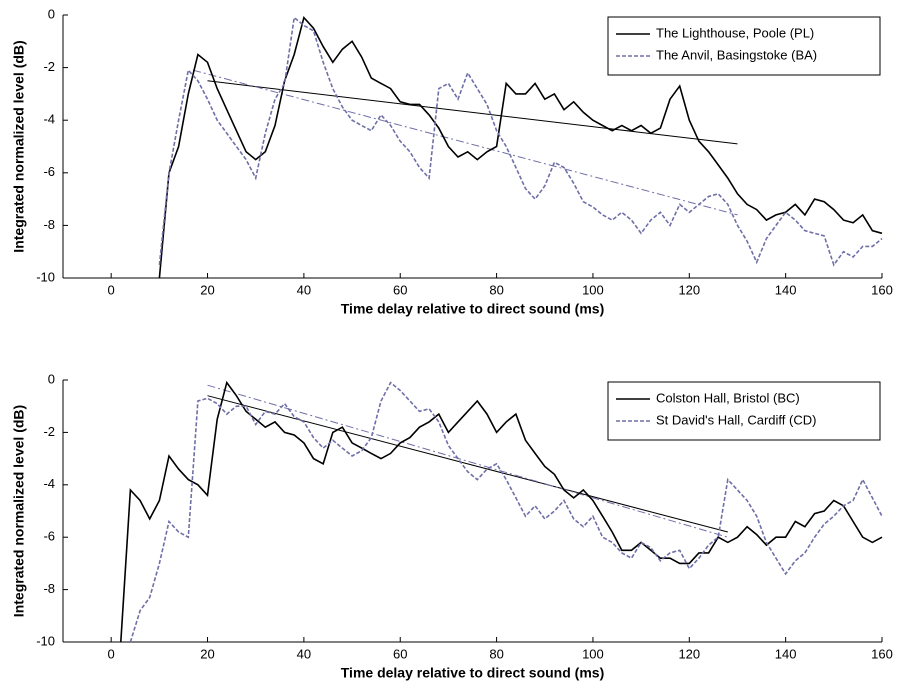 Image resolution: width=900 pixels, height=686 pixels. I want to click on legend-label: The Lighthouse, Poole (PL), so click(735, 32).